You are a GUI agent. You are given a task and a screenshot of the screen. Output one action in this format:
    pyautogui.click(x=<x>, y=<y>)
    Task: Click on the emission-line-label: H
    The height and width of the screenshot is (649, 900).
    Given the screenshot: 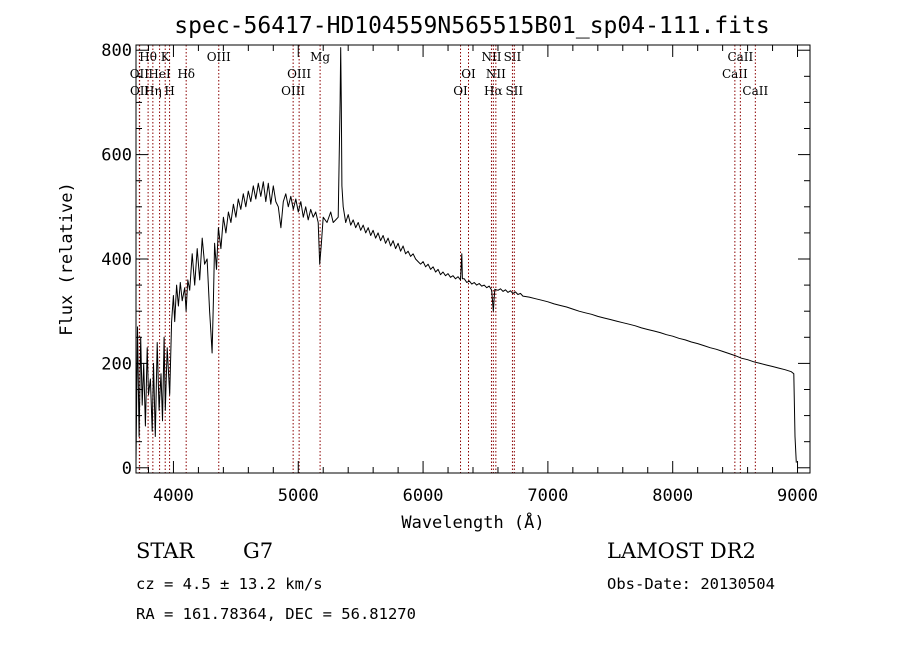 What is the action you would take?
    pyautogui.click(x=169, y=91)
    